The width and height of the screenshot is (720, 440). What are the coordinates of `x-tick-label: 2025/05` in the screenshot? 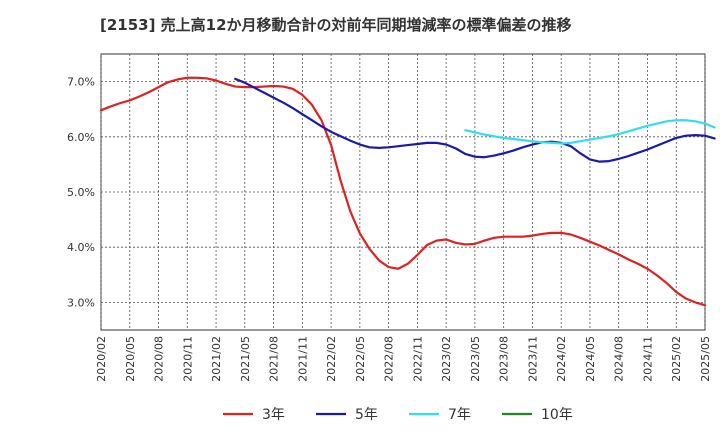 It's located at (705, 359).